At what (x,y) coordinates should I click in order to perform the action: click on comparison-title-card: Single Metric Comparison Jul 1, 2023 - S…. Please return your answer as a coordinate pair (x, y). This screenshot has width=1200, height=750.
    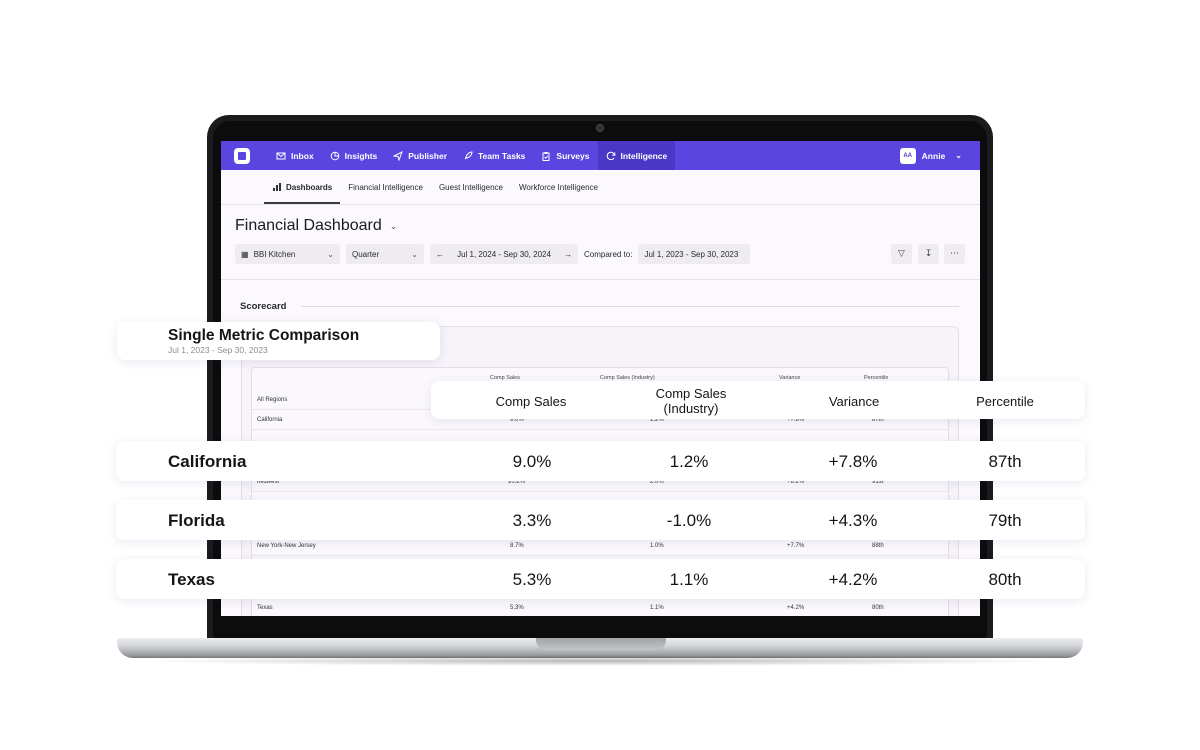
    Looking at the image, I should click on (278, 341).